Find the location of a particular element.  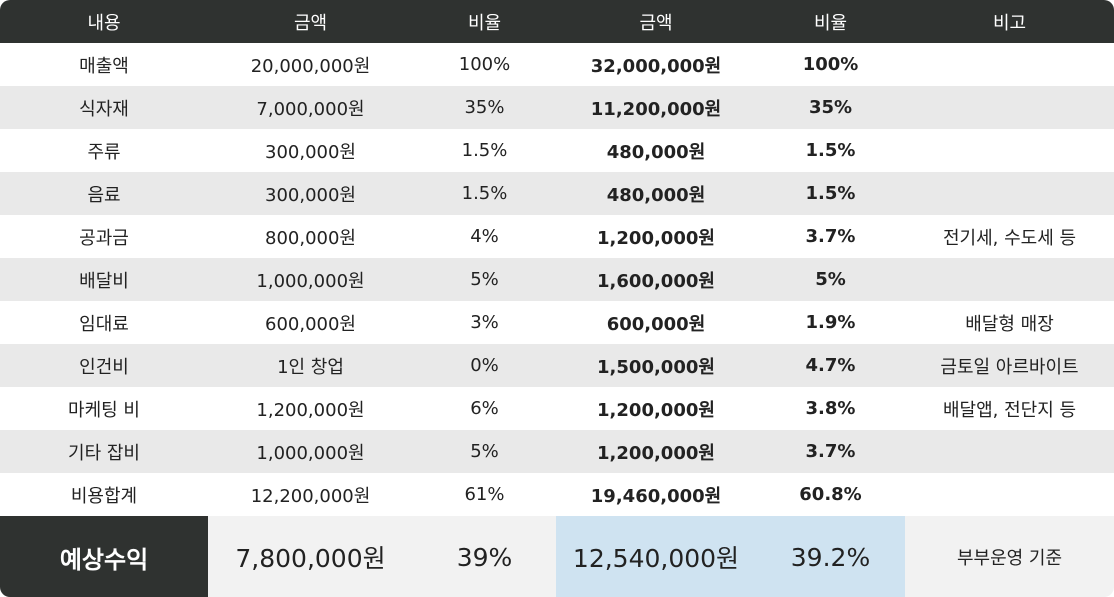

table-row: 기타 잡비 1,000,000원 5% 1,200,000원 3.7% is located at coordinates (557, 451).